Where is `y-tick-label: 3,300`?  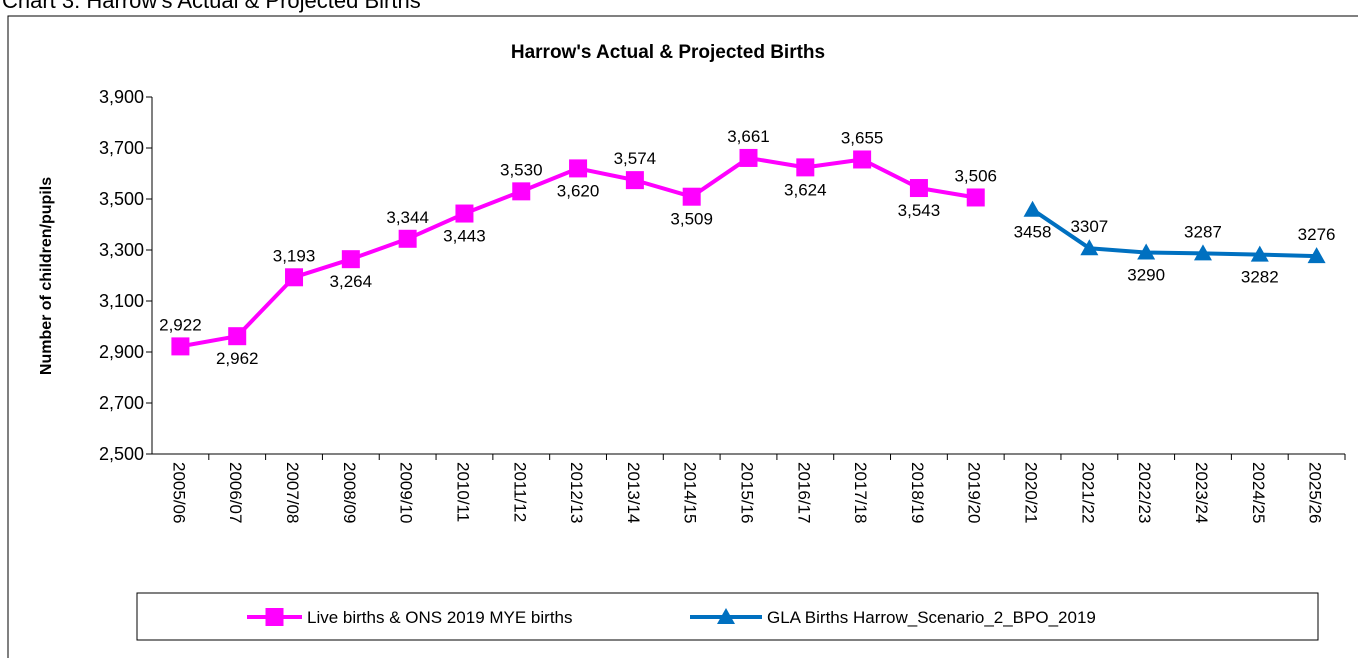
y-tick-label: 3,300 is located at coordinates (121, 250).